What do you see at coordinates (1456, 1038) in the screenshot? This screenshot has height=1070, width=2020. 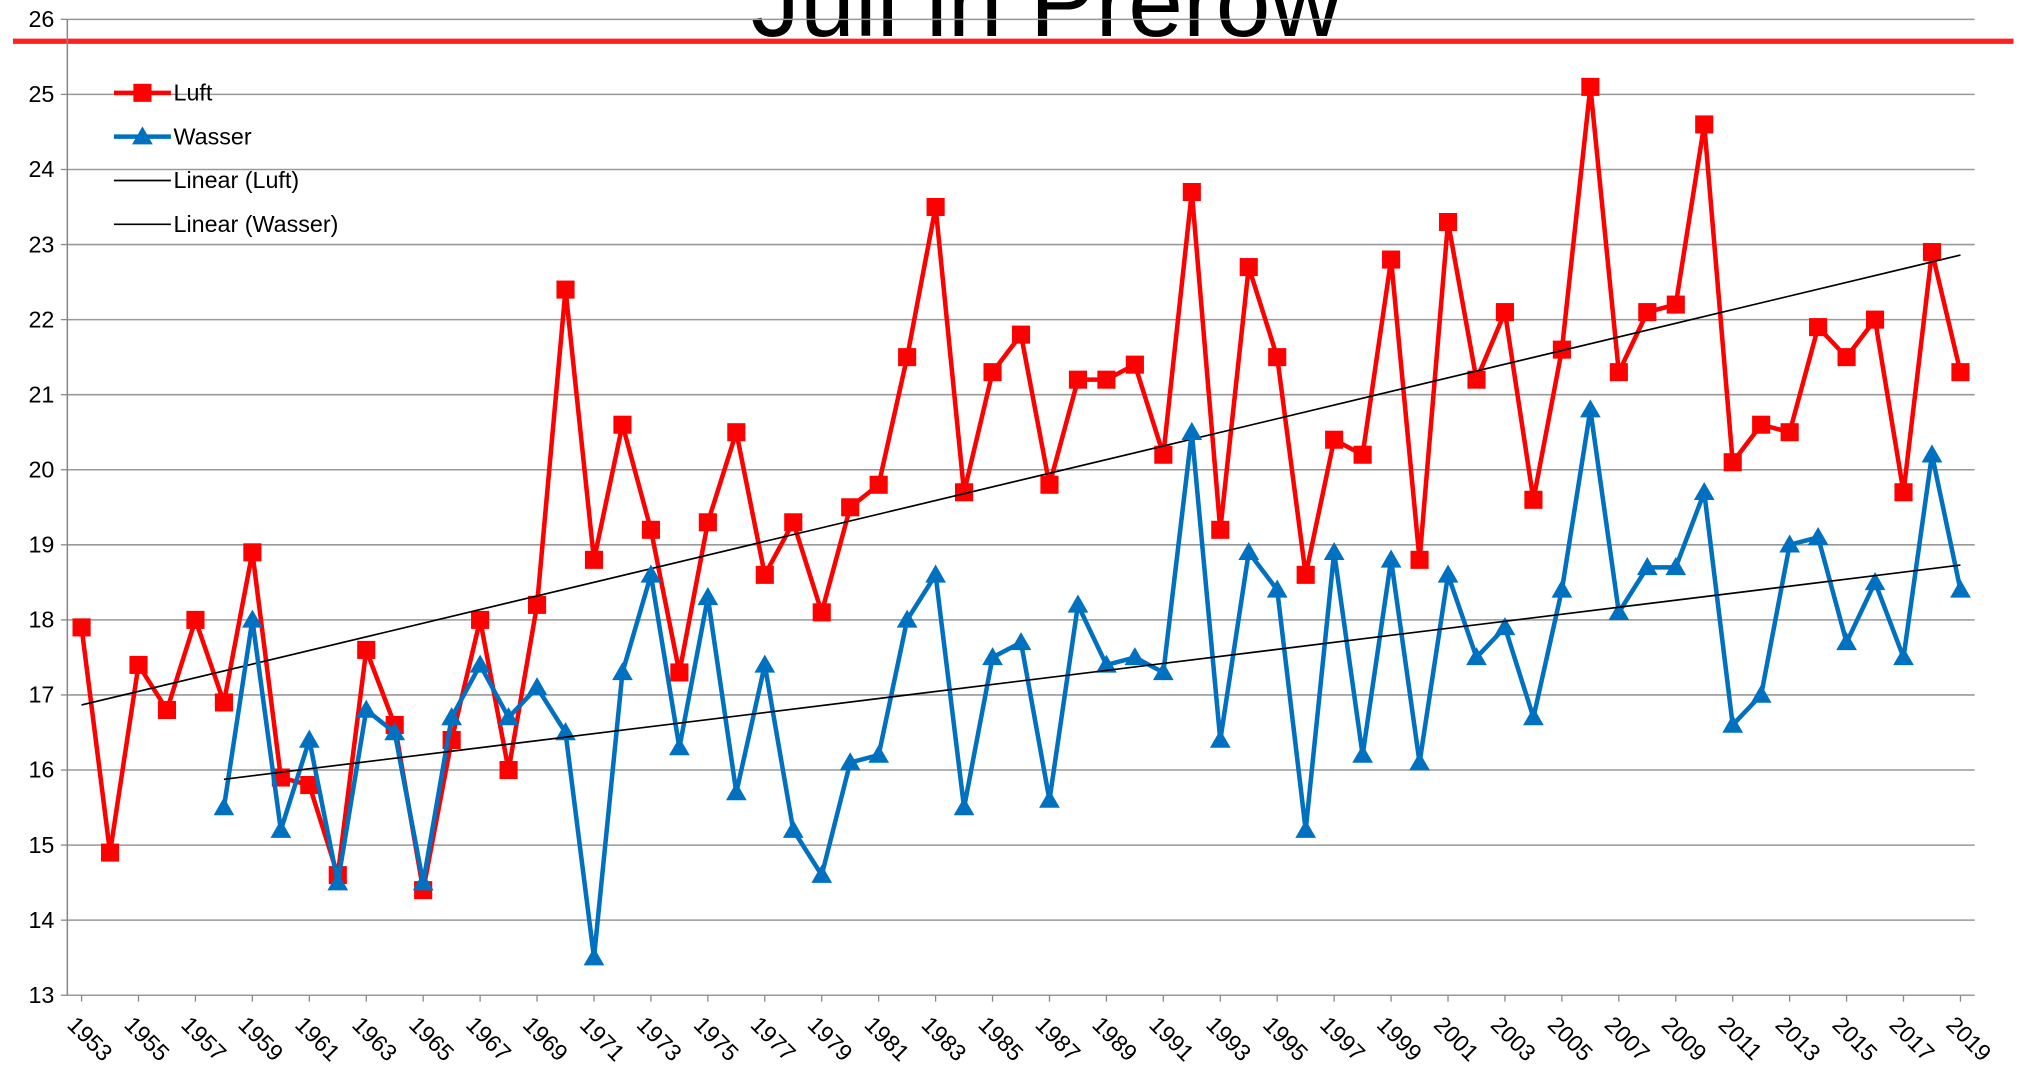 I see `x-tick-label: 2001` at bounding box center [1456, 1038].